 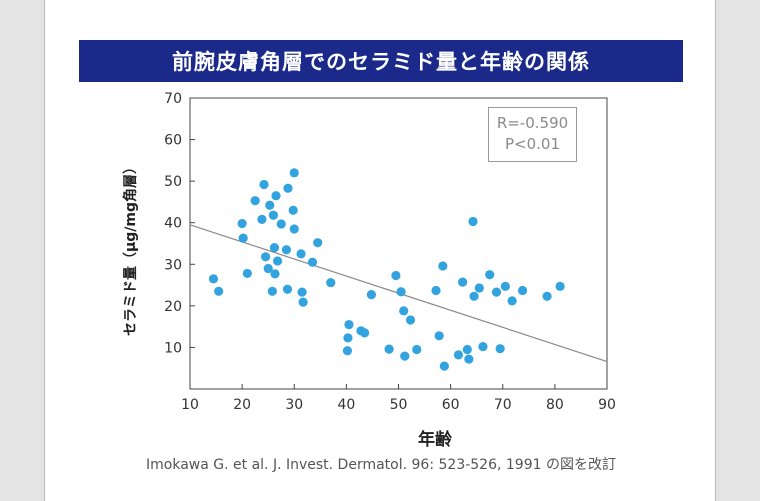 What do you see at coordinates (173, 141) in the screenshot?
I see `y-tick-label: 60` at bounding box center [173, 141].